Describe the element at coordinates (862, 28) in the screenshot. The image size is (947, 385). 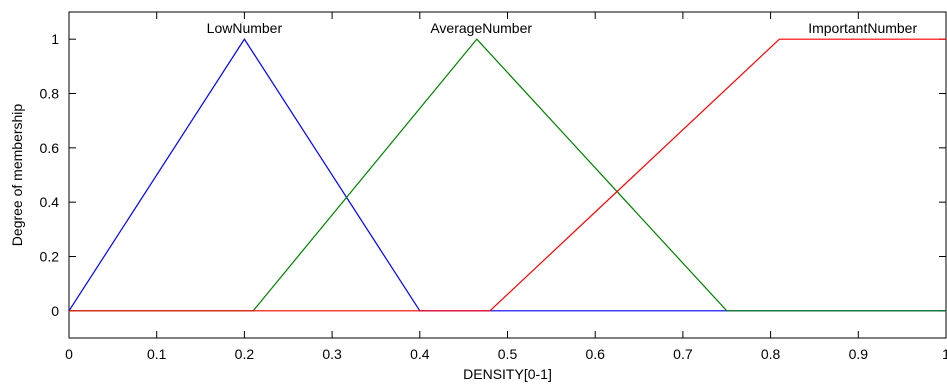
I see `series-label-importantnumber: ImportantNumber` at that location.